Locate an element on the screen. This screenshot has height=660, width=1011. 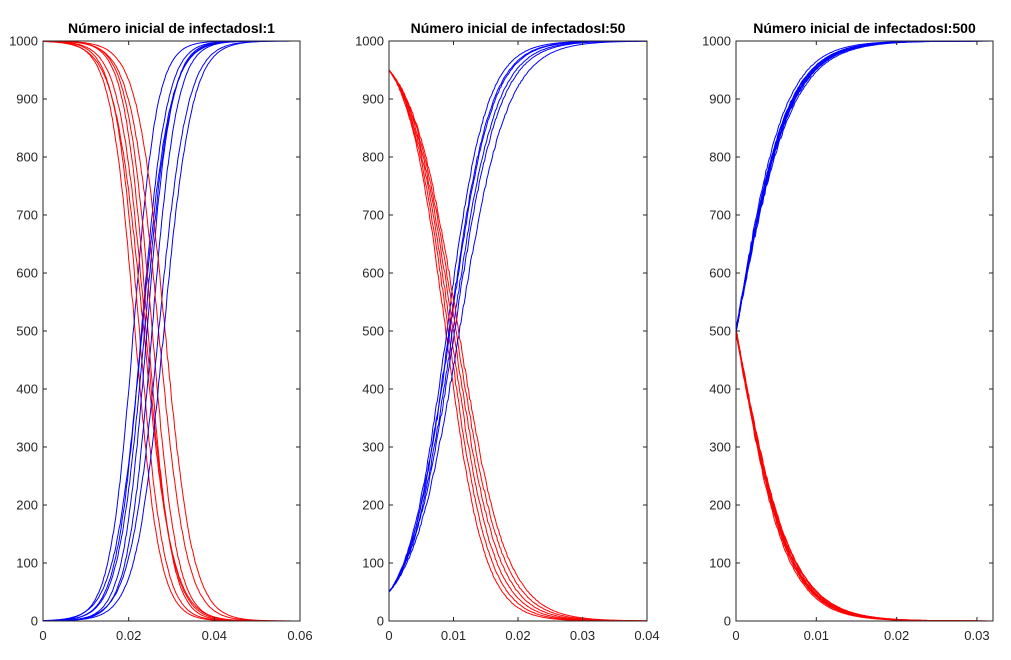
x-tick-label: 0.06 is located at coordinates (299, 635).